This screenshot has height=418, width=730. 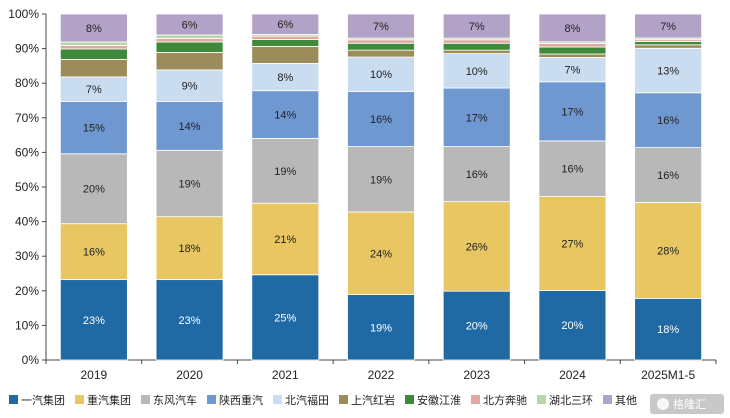 I want to click on legend-label: 重汽集团, so click(x=109, y=400).